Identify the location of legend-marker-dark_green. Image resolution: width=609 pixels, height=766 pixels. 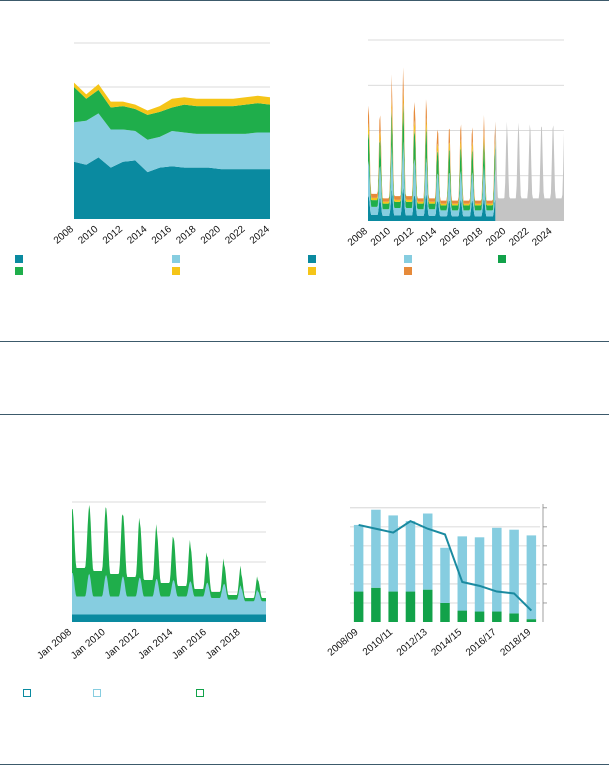
(200, 693).